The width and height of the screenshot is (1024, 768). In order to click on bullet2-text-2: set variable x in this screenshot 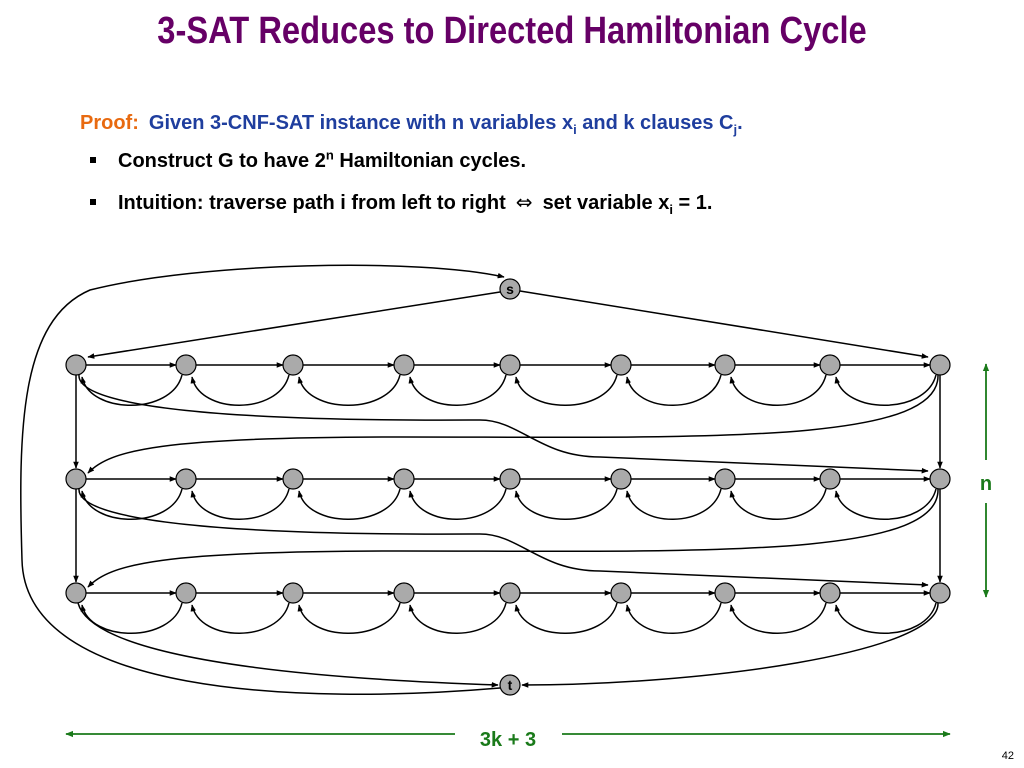, I will do `click(606, 203)`.